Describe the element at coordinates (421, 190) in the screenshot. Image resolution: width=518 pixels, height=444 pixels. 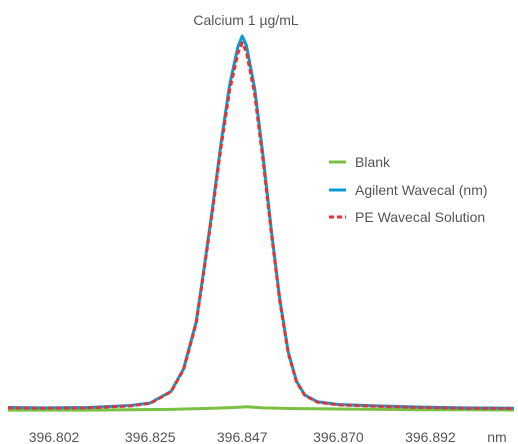
I see `legend-label-agilent: Agilent Wavecal (nm)` at that location.